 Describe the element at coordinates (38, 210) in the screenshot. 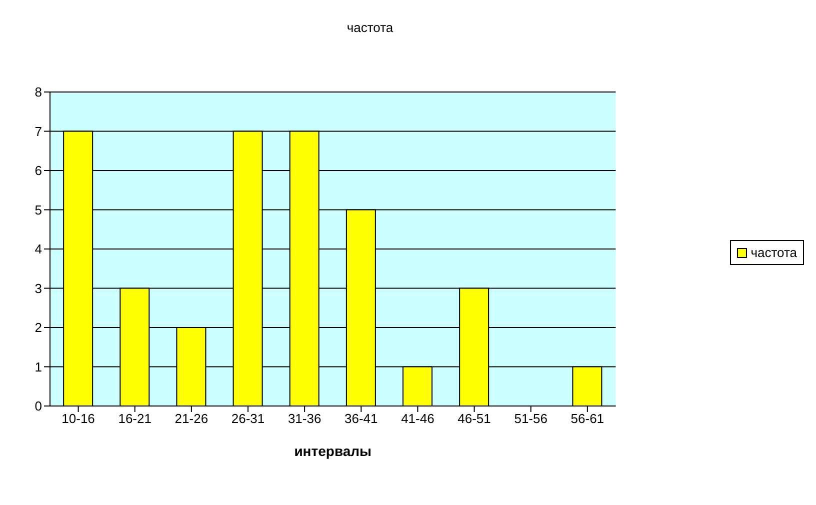

I see `y-tick-label: 5` at that location.